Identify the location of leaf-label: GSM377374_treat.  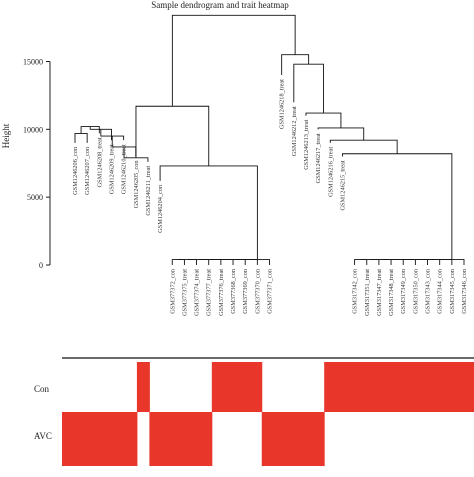
(197, 292).